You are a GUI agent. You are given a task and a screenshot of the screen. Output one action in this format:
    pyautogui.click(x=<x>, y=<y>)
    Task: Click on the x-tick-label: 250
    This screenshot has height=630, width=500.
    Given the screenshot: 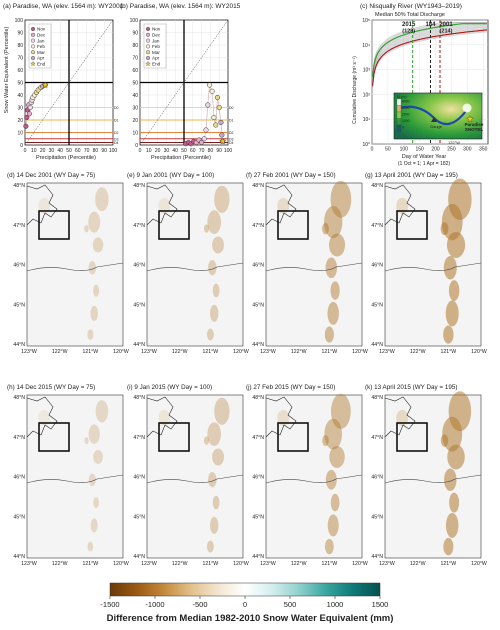 What is the action you would take?
    pyautogui.click(x=451, y=150)
    